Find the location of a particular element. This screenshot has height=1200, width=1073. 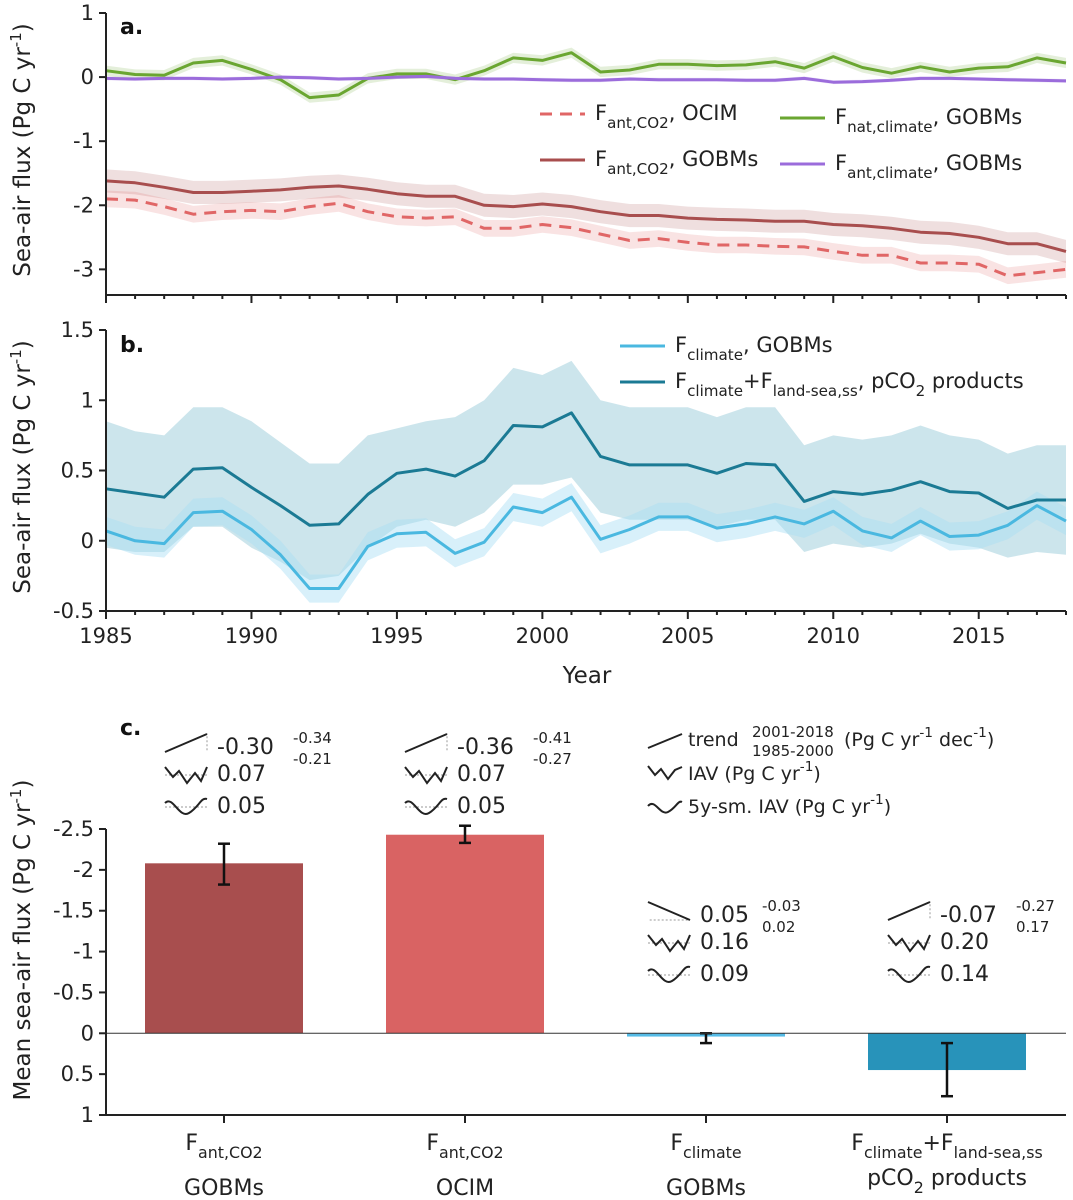

panel-b-ylabel: Sea-air flux (Pg C yr-1) is located at coordinates (21, 467).